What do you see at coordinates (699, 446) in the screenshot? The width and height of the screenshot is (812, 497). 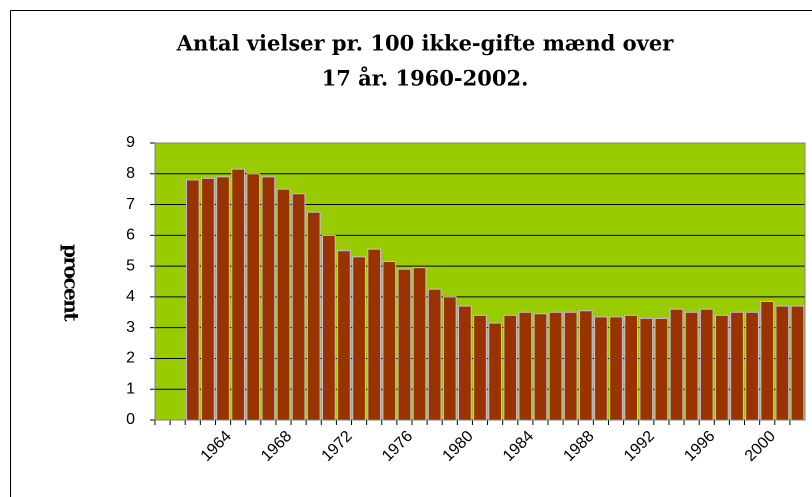 I see `x-tick-label: 1996` at bounding box center [699, 446].